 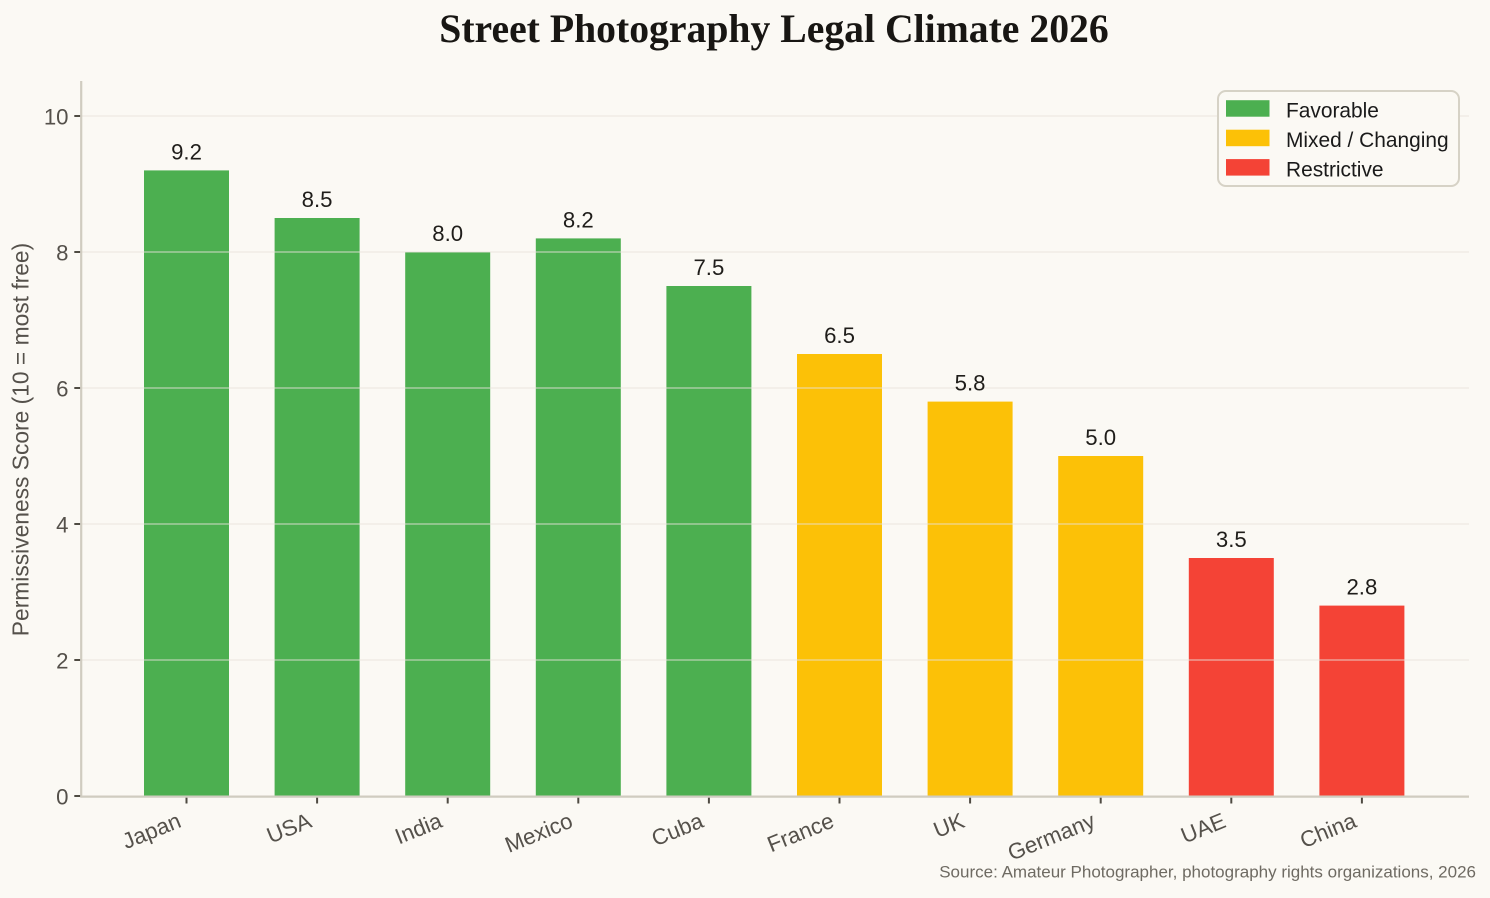 What do you see at coordinates (62, 525) in the screenshot?
I see `svg-text: 4` at bounding box center [62, 525].